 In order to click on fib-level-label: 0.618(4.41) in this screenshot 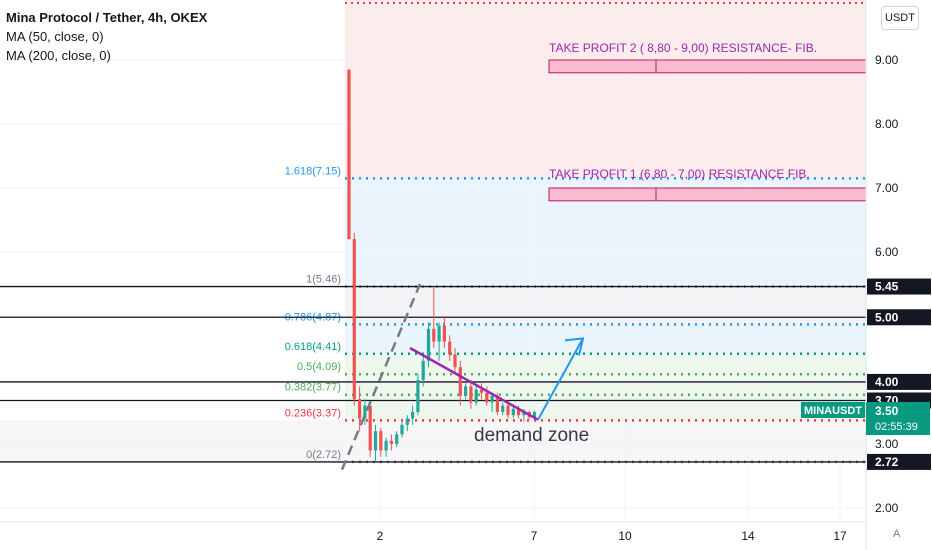, I will do `click(313, 347)`.